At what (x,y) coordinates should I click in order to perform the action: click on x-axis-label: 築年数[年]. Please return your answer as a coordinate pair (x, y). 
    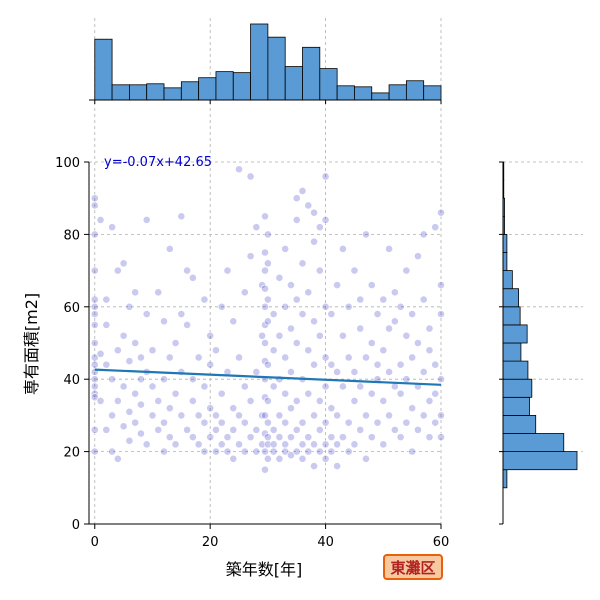
    Looking at the image, I should click on (264, 569).